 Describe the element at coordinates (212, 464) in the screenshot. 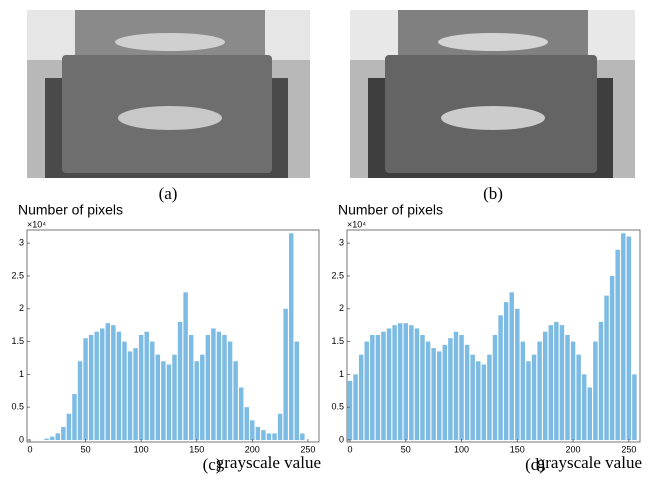

I see `caption: (c)` at that location.